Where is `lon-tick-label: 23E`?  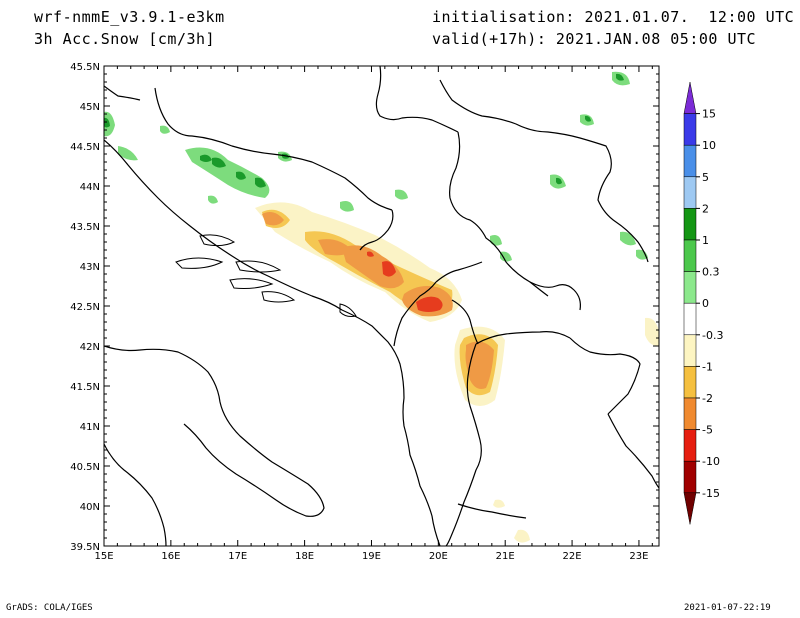
lon-tick-label: 23E is located at coordinates (638, 556).